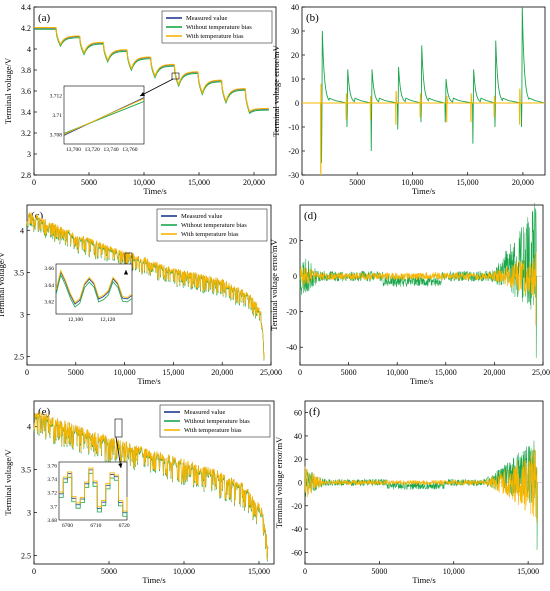 Image resolution: width=550 pixels, height=591 pixels. I want to click on y-tick-label: 3.8, so click(26, 70).